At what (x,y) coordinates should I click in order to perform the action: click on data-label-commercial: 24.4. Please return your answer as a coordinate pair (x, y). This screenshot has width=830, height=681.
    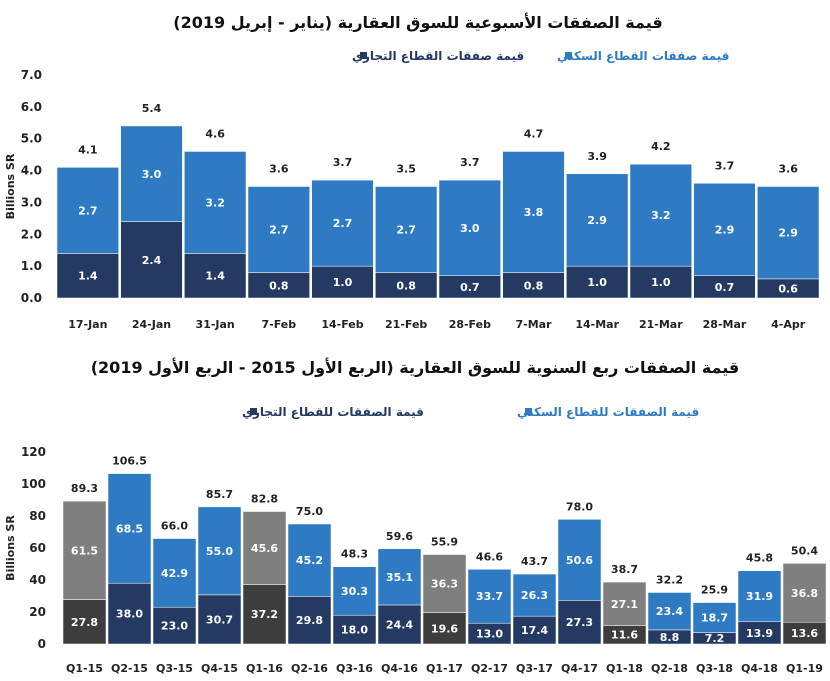
    Looking at the image, I should click on (399, 624).